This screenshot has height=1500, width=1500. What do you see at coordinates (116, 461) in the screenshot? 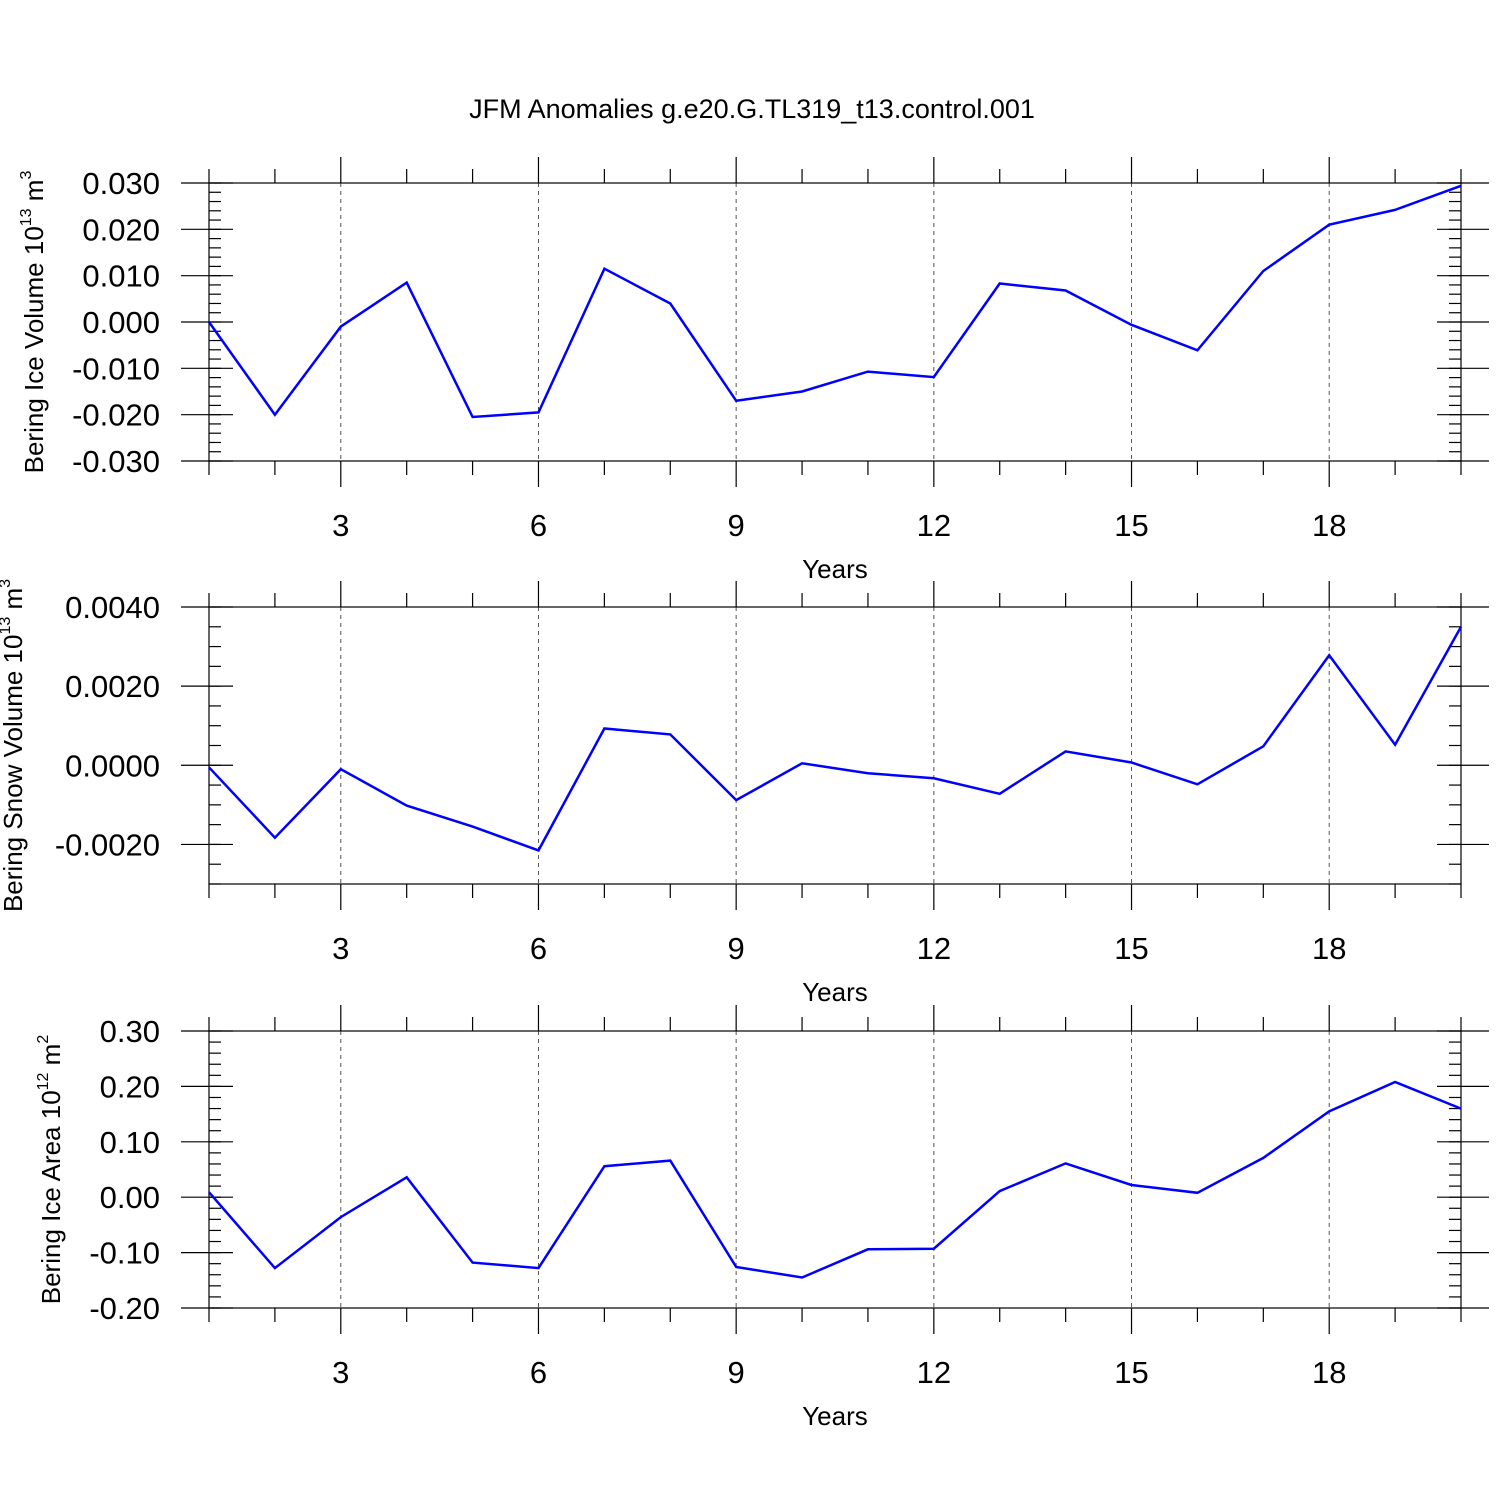
I see `y-tick-label: -0.030` at bounding box center [116, 461].